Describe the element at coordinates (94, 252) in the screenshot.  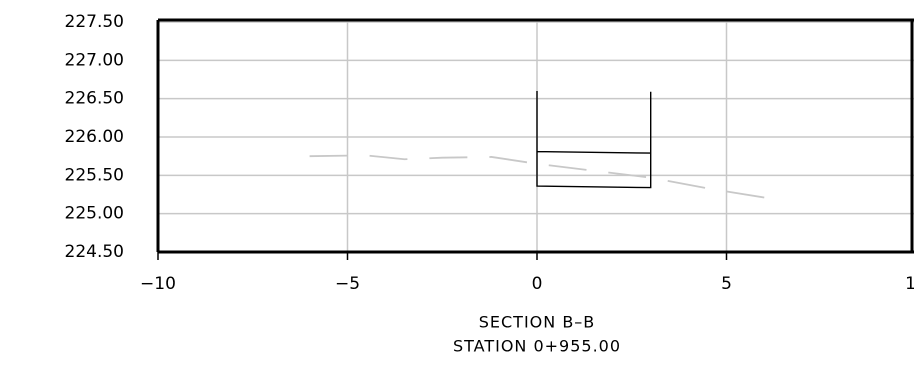
I see `y-tick-label: 224.50` at that location.